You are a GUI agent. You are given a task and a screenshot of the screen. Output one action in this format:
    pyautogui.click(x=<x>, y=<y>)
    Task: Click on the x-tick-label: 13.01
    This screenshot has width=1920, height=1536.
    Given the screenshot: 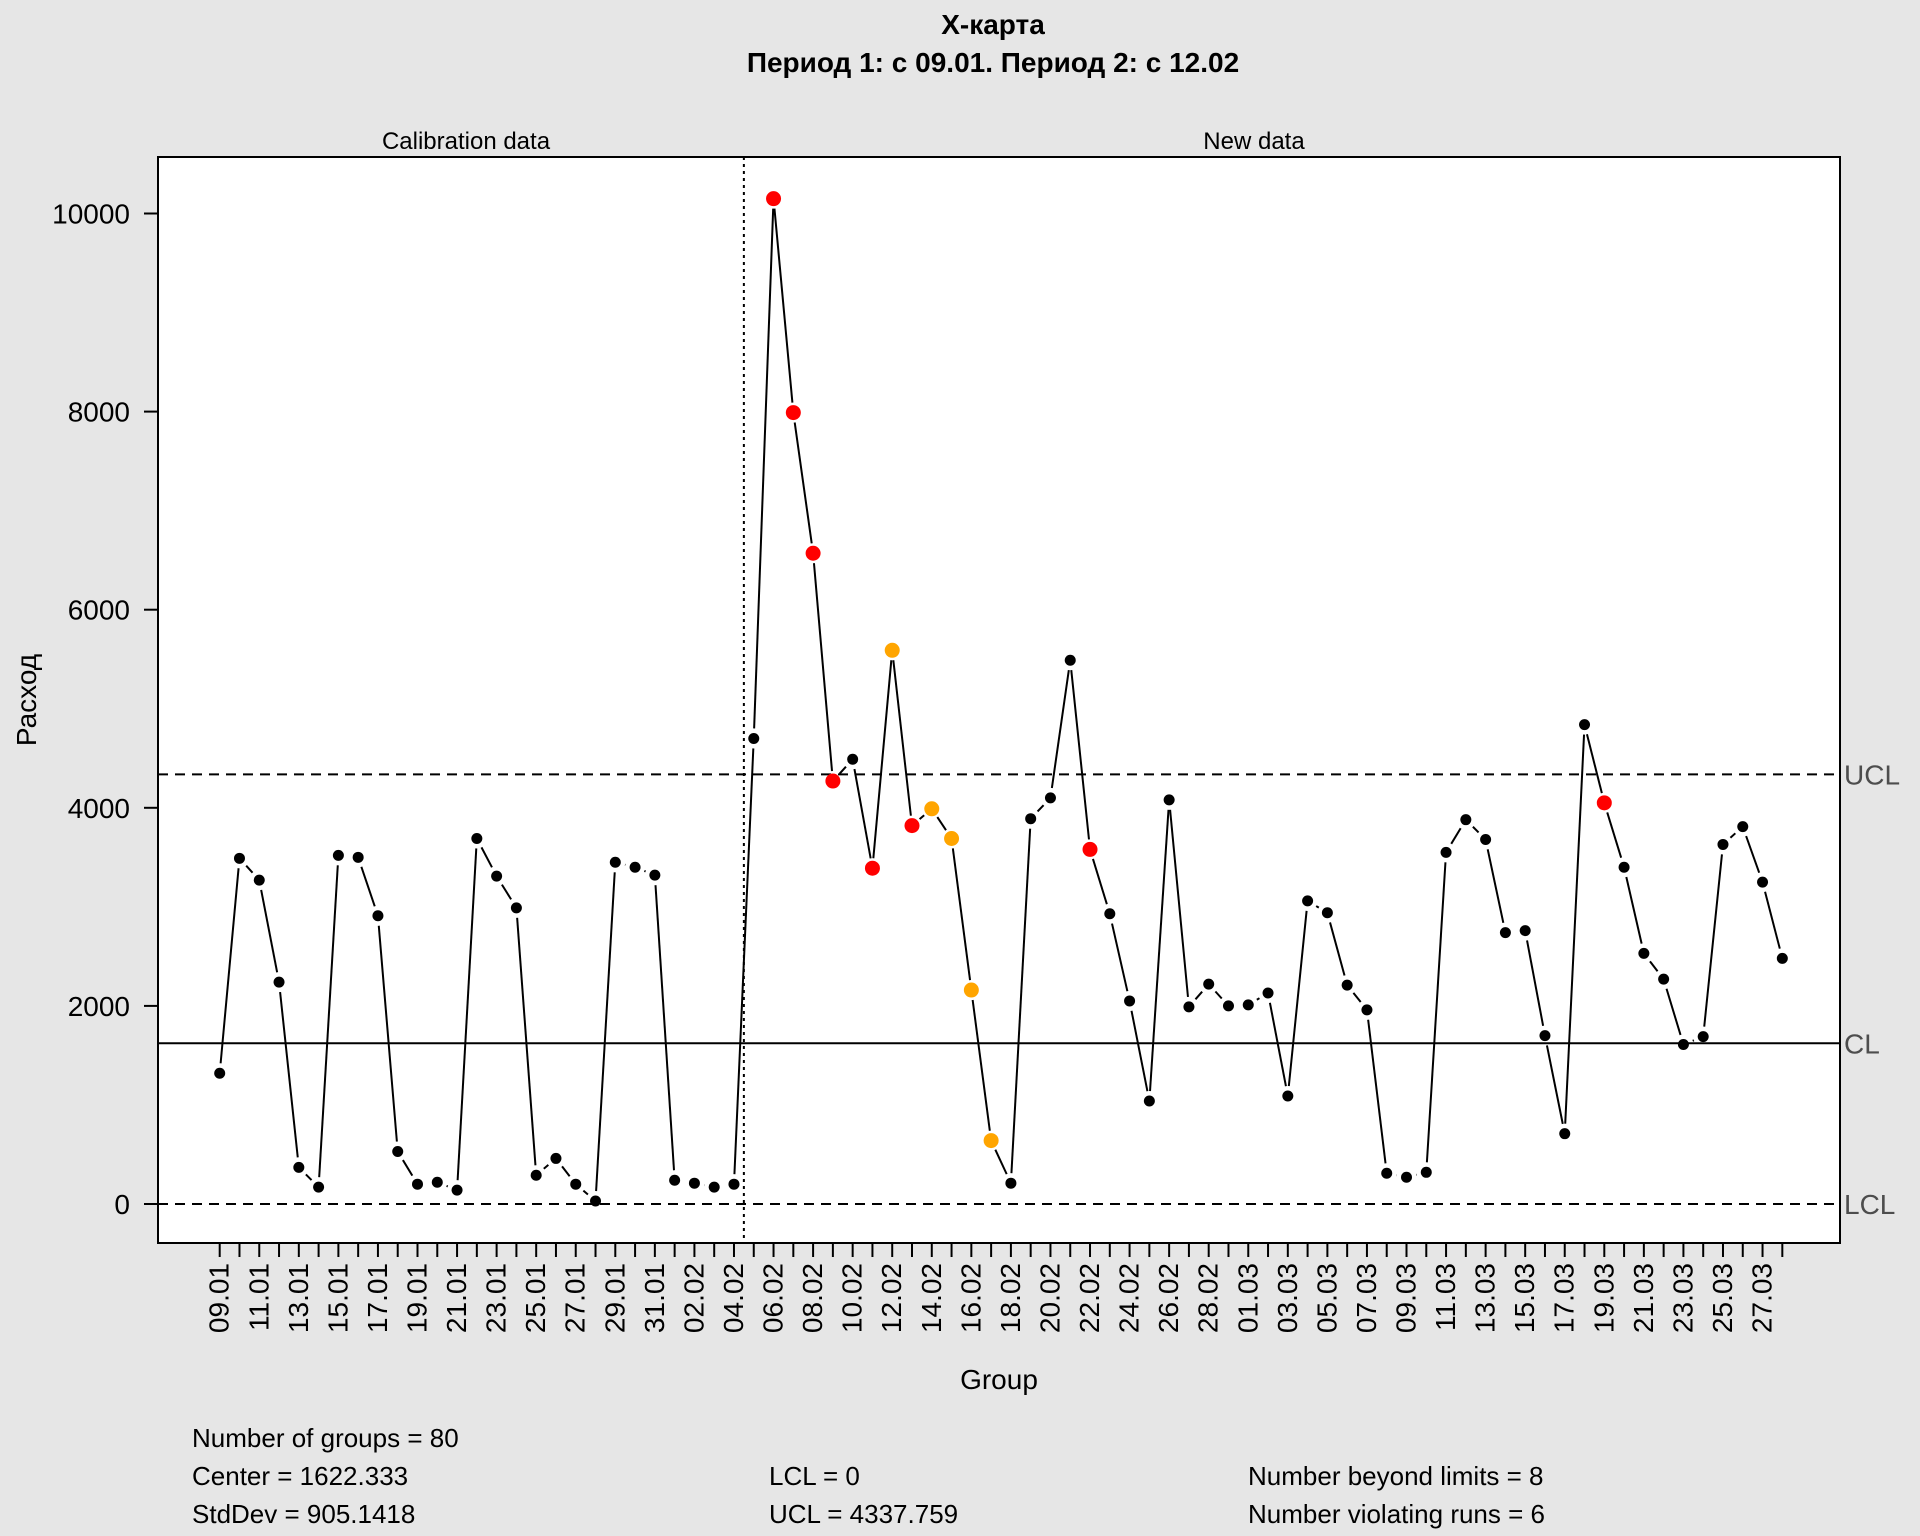 What is the action you would take?
    pyautogui.click(x=298, y=1298)
    